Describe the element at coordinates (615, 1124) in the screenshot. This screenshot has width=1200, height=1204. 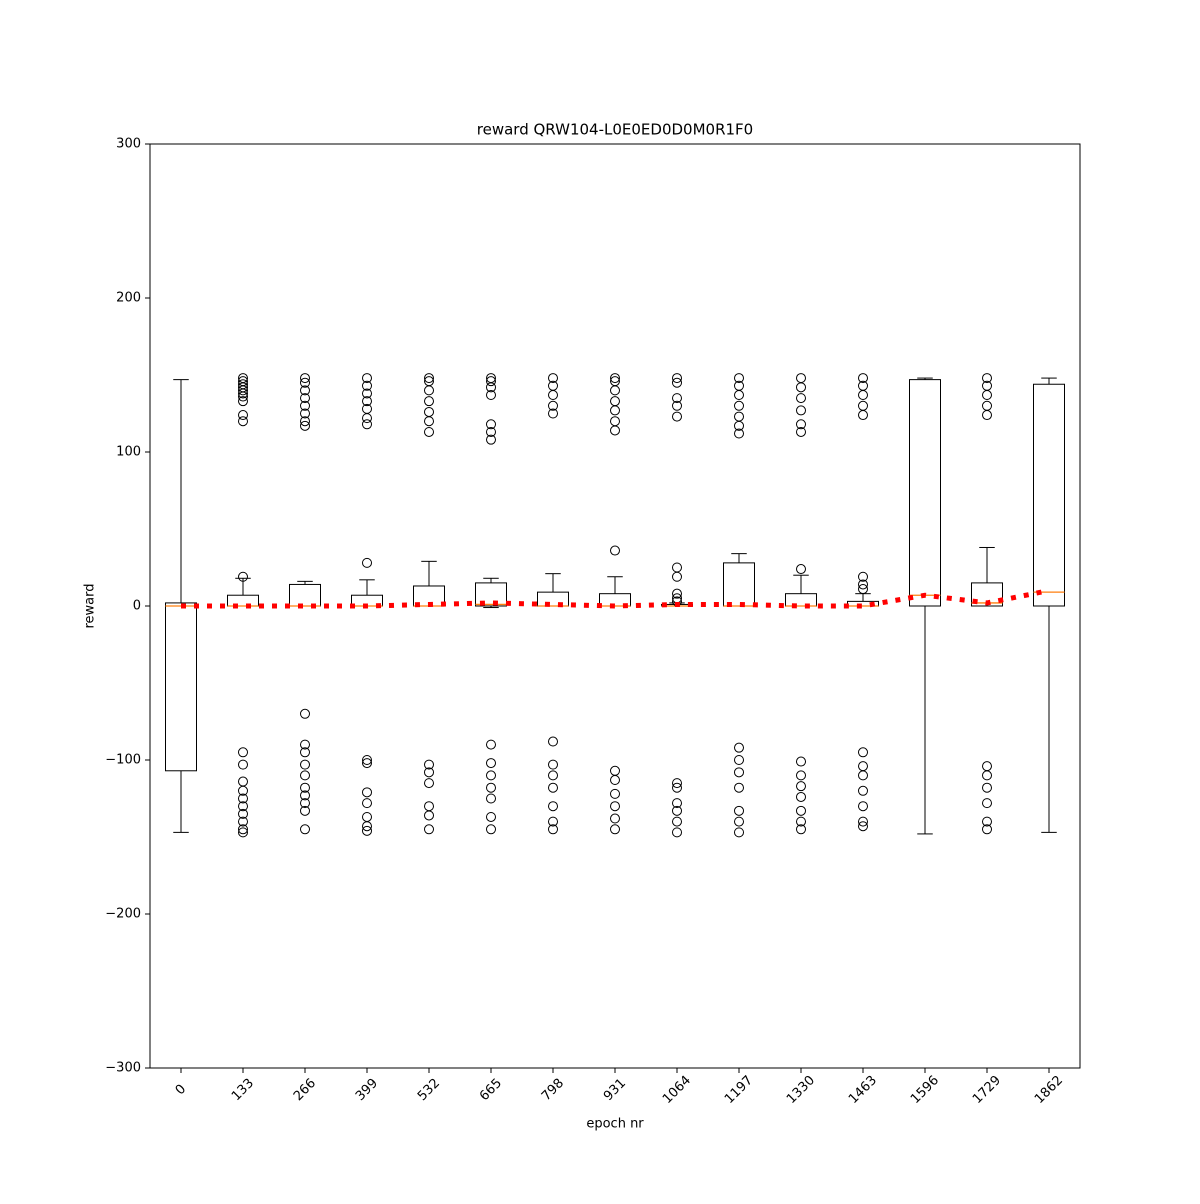
I see `x-axis-label: epoch nr` at that location.